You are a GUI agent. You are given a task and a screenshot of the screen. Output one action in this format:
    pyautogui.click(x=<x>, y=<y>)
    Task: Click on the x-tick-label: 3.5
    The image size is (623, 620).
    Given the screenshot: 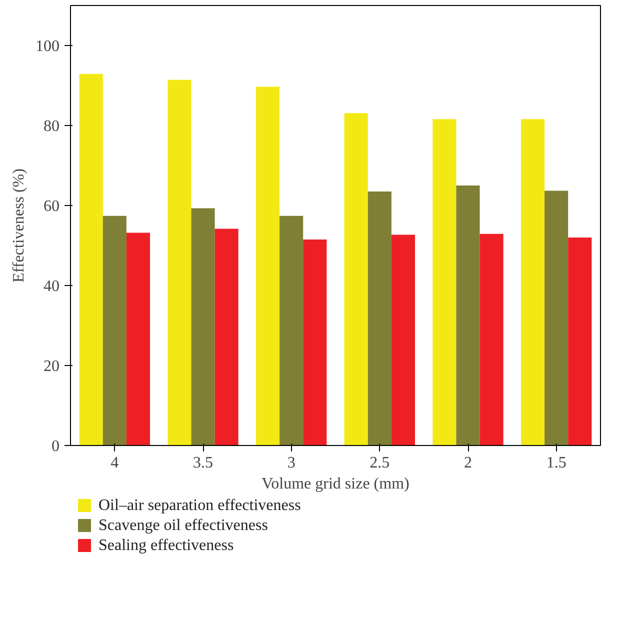 What is the action you would take?
    pyautogui.click(x=203, y=463)
    